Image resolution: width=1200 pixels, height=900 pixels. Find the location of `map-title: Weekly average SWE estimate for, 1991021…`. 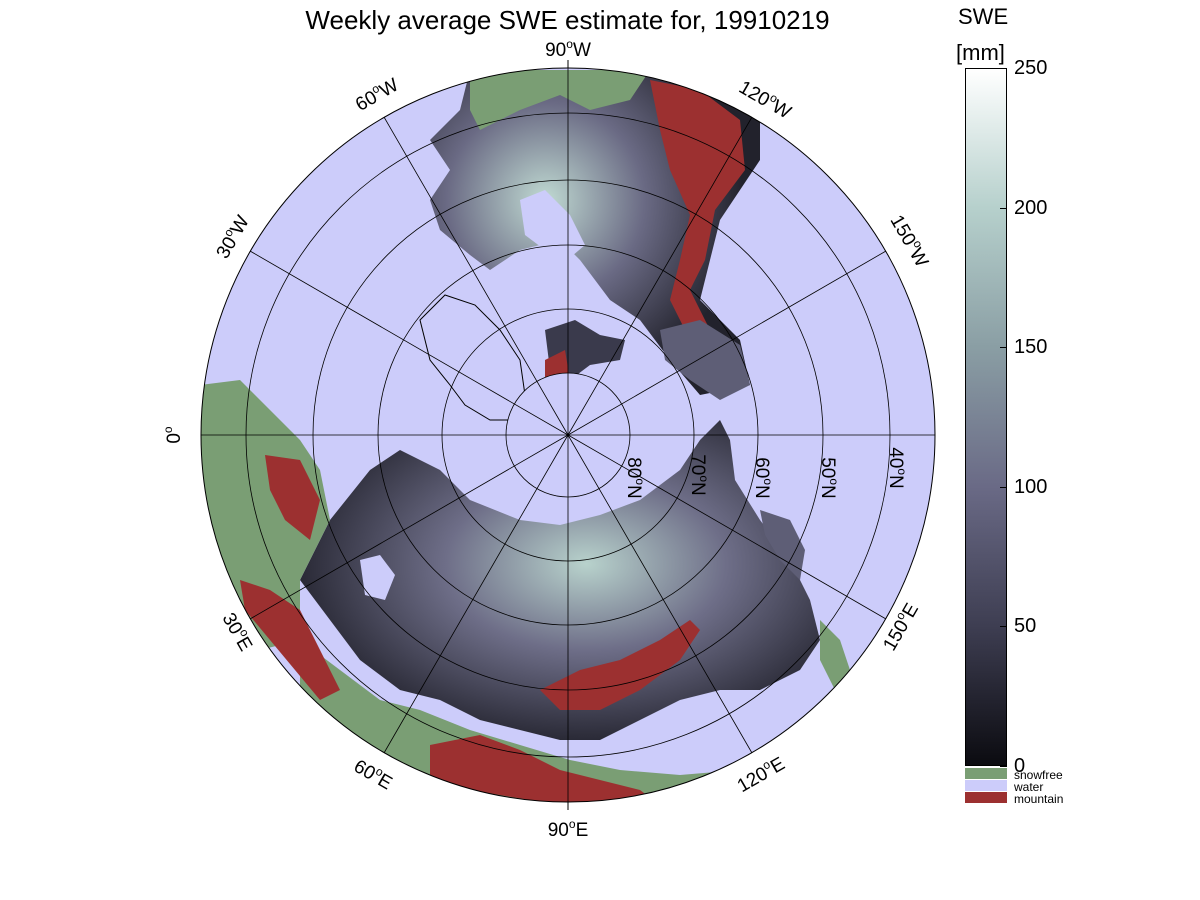

map-title: Weekly average SWE estimate for, 1991021… is located at coordinates (567, 20).